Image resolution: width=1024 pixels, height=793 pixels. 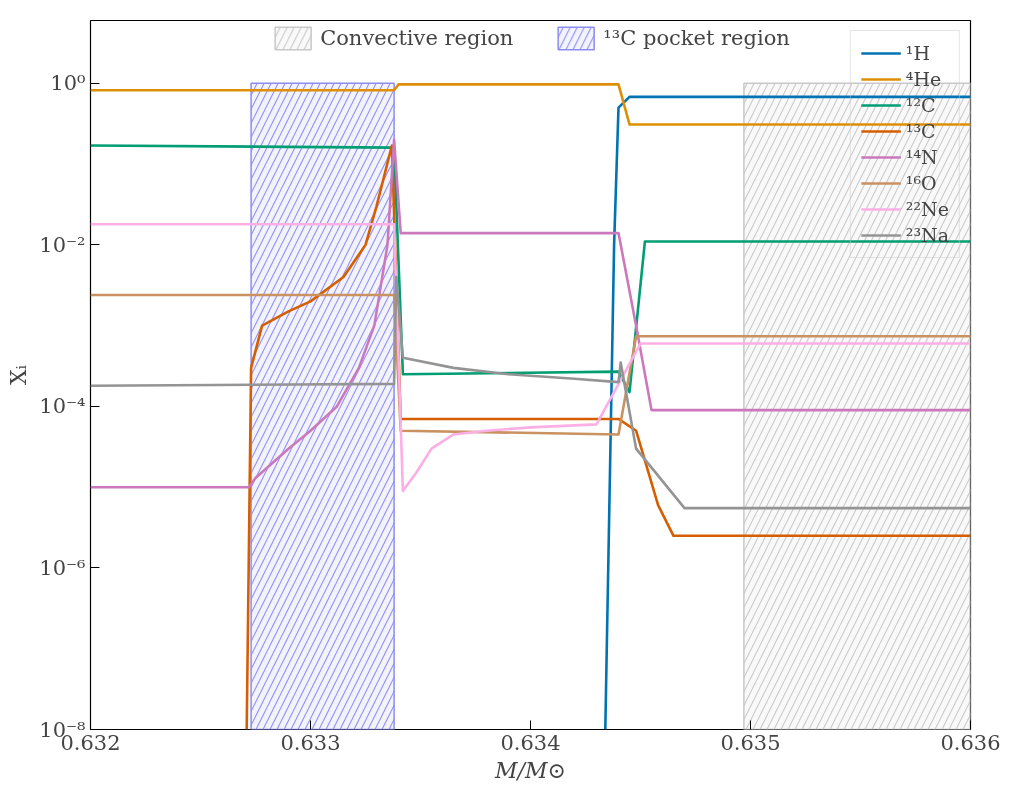 What do you see at coordinates (920, 131) in the screenshot?
I see `legend-label: ¹³C` at bounding box center [920, 131].